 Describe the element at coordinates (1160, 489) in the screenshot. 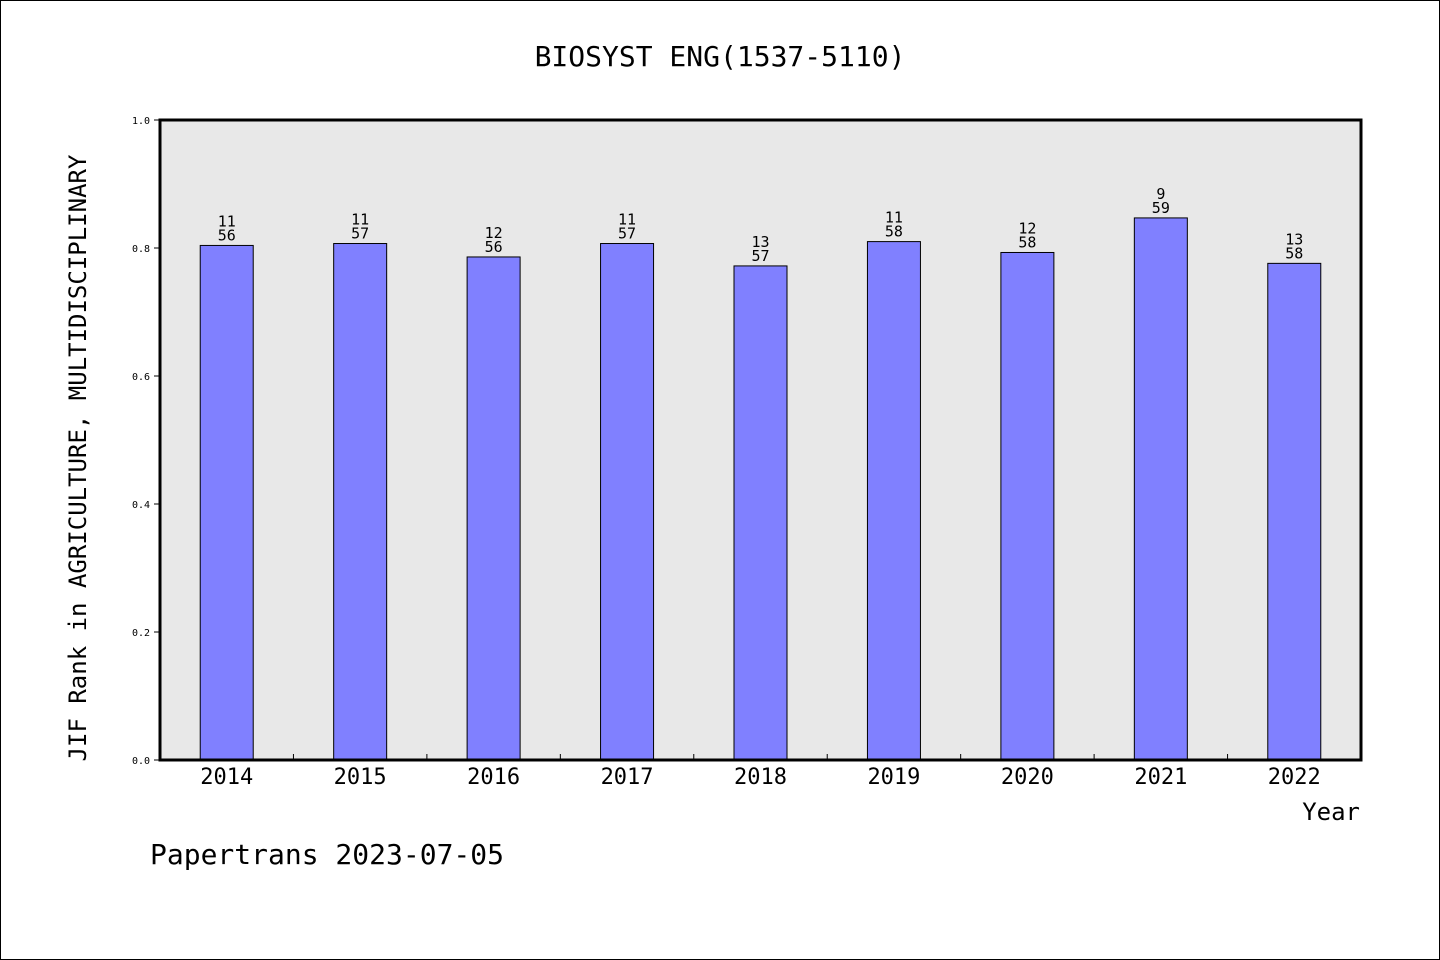

I see `bar-2021` at that location.